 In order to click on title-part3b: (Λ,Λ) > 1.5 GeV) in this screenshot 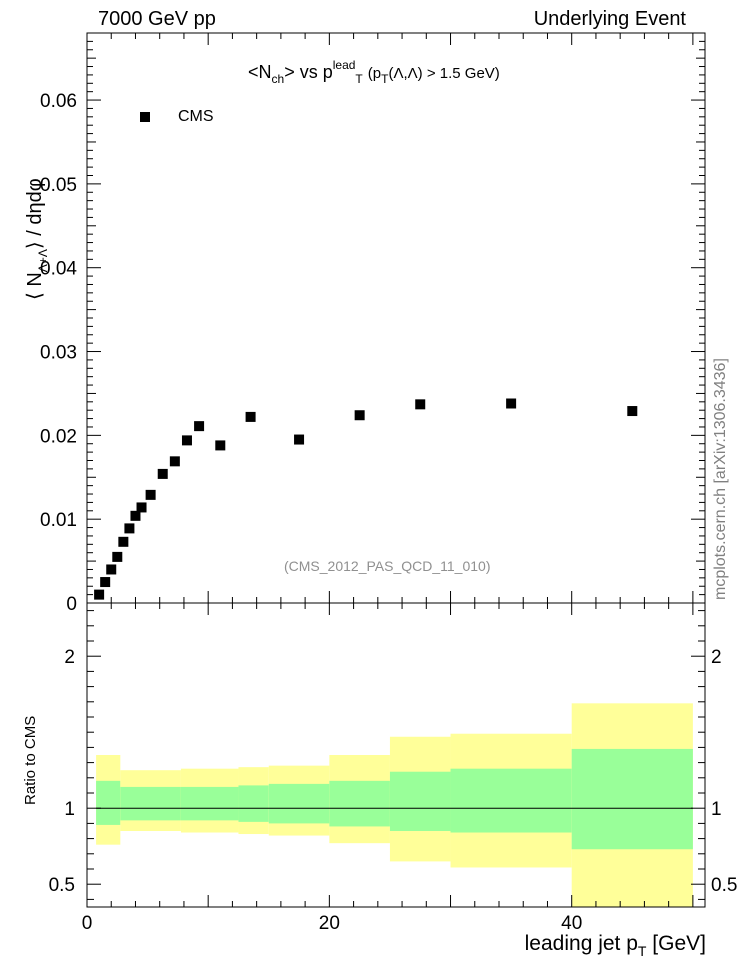, I will do `click(444, 73)`.